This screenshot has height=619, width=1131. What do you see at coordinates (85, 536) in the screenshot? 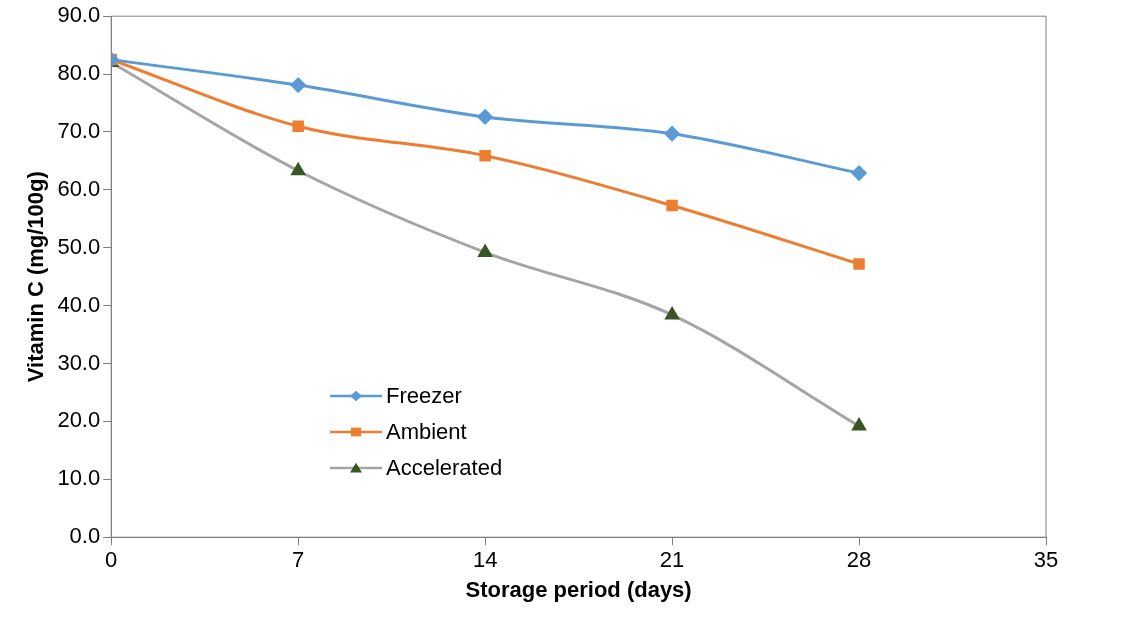
I see `y-tick-label: 0.0` at bounding box center [85, 536].